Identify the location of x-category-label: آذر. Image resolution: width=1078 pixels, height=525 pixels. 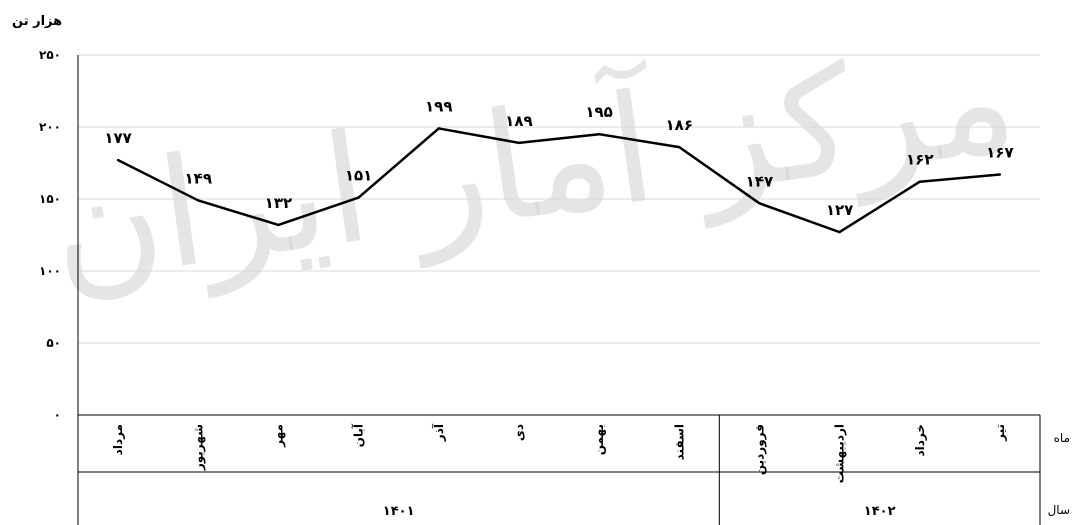
(438, 432).